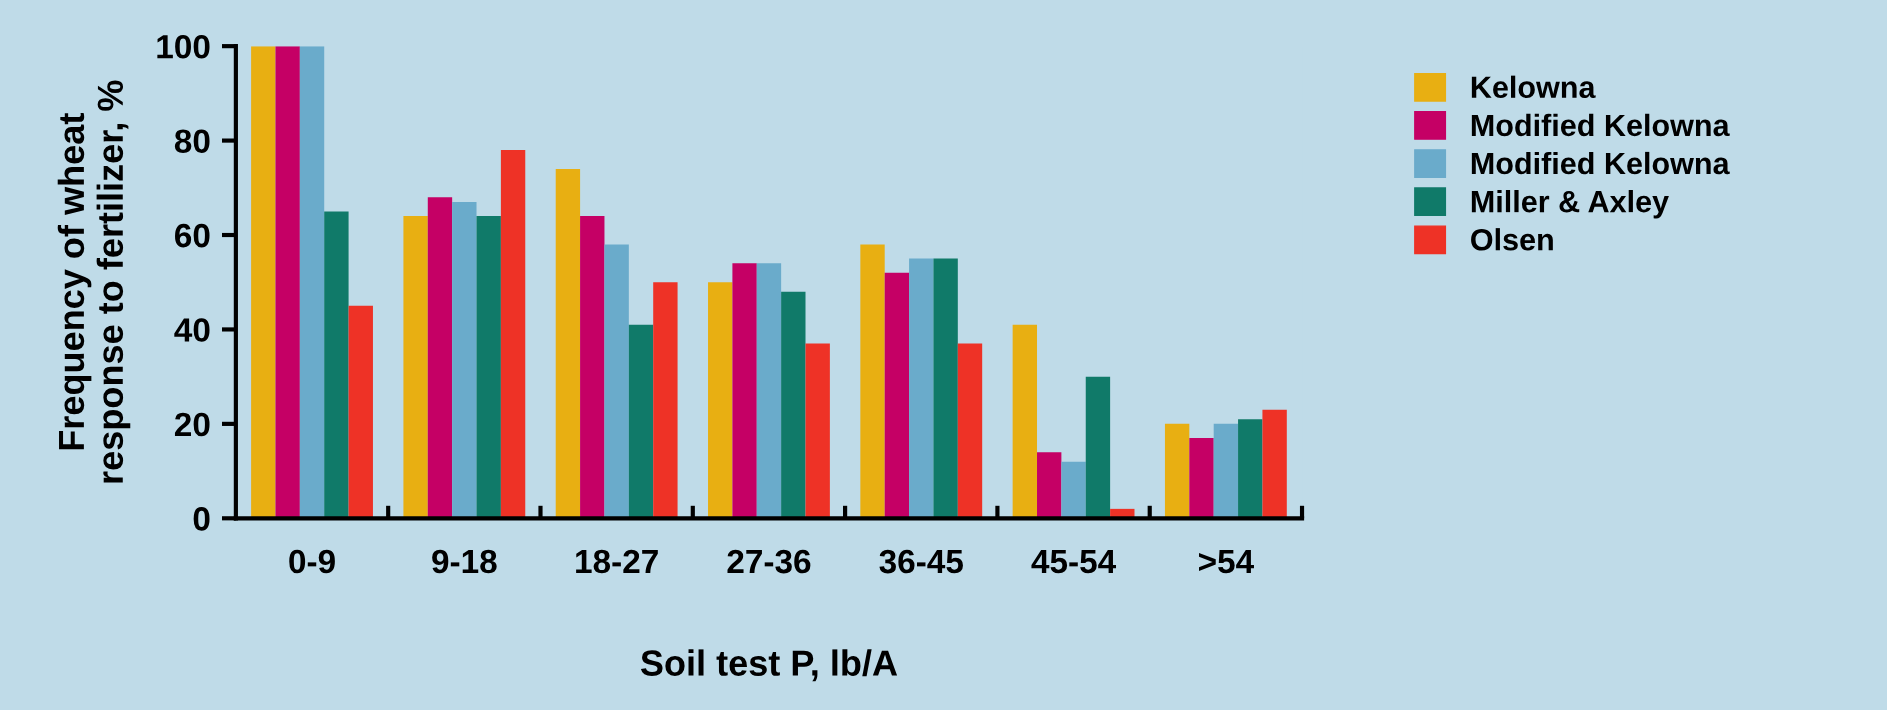  Describe the element at coordinates (1533, 87) in the screenshot. I see `legend-label: Kelowna` at that location.